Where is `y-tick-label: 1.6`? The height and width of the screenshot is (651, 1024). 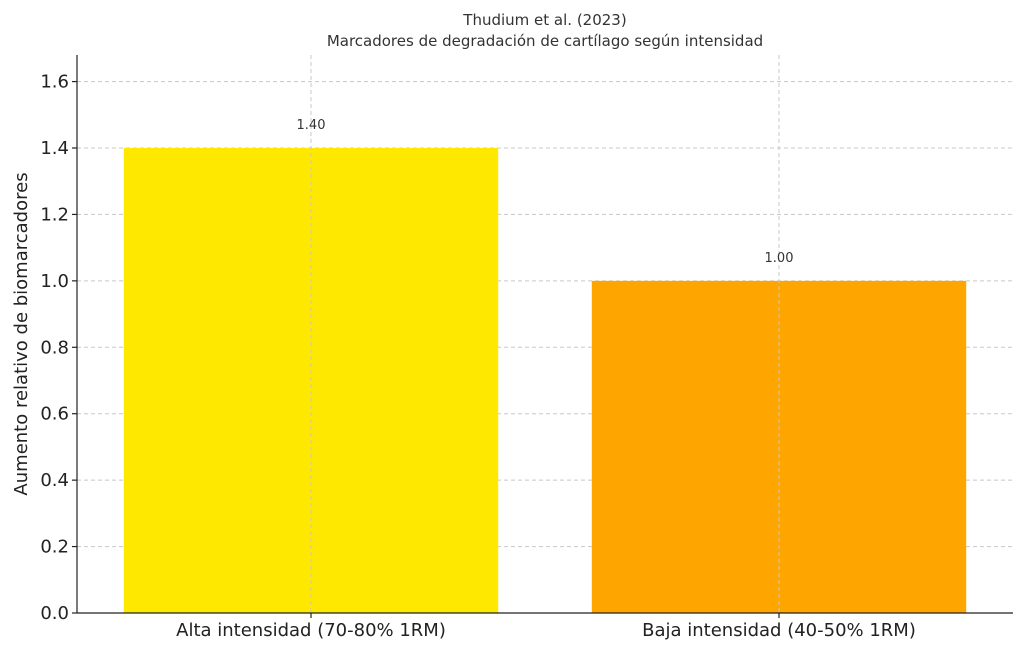 y-tick-label: 1.6 is located at coordinates (54, 82).